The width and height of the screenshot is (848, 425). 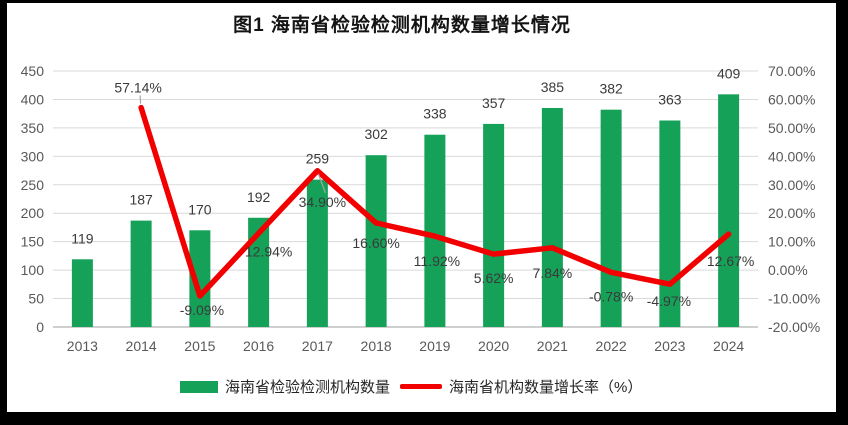 What do you see at coordinates (33, 71) in the screenshot?
I see `left-axis-tick: 450` at bounding box center [33, 71].